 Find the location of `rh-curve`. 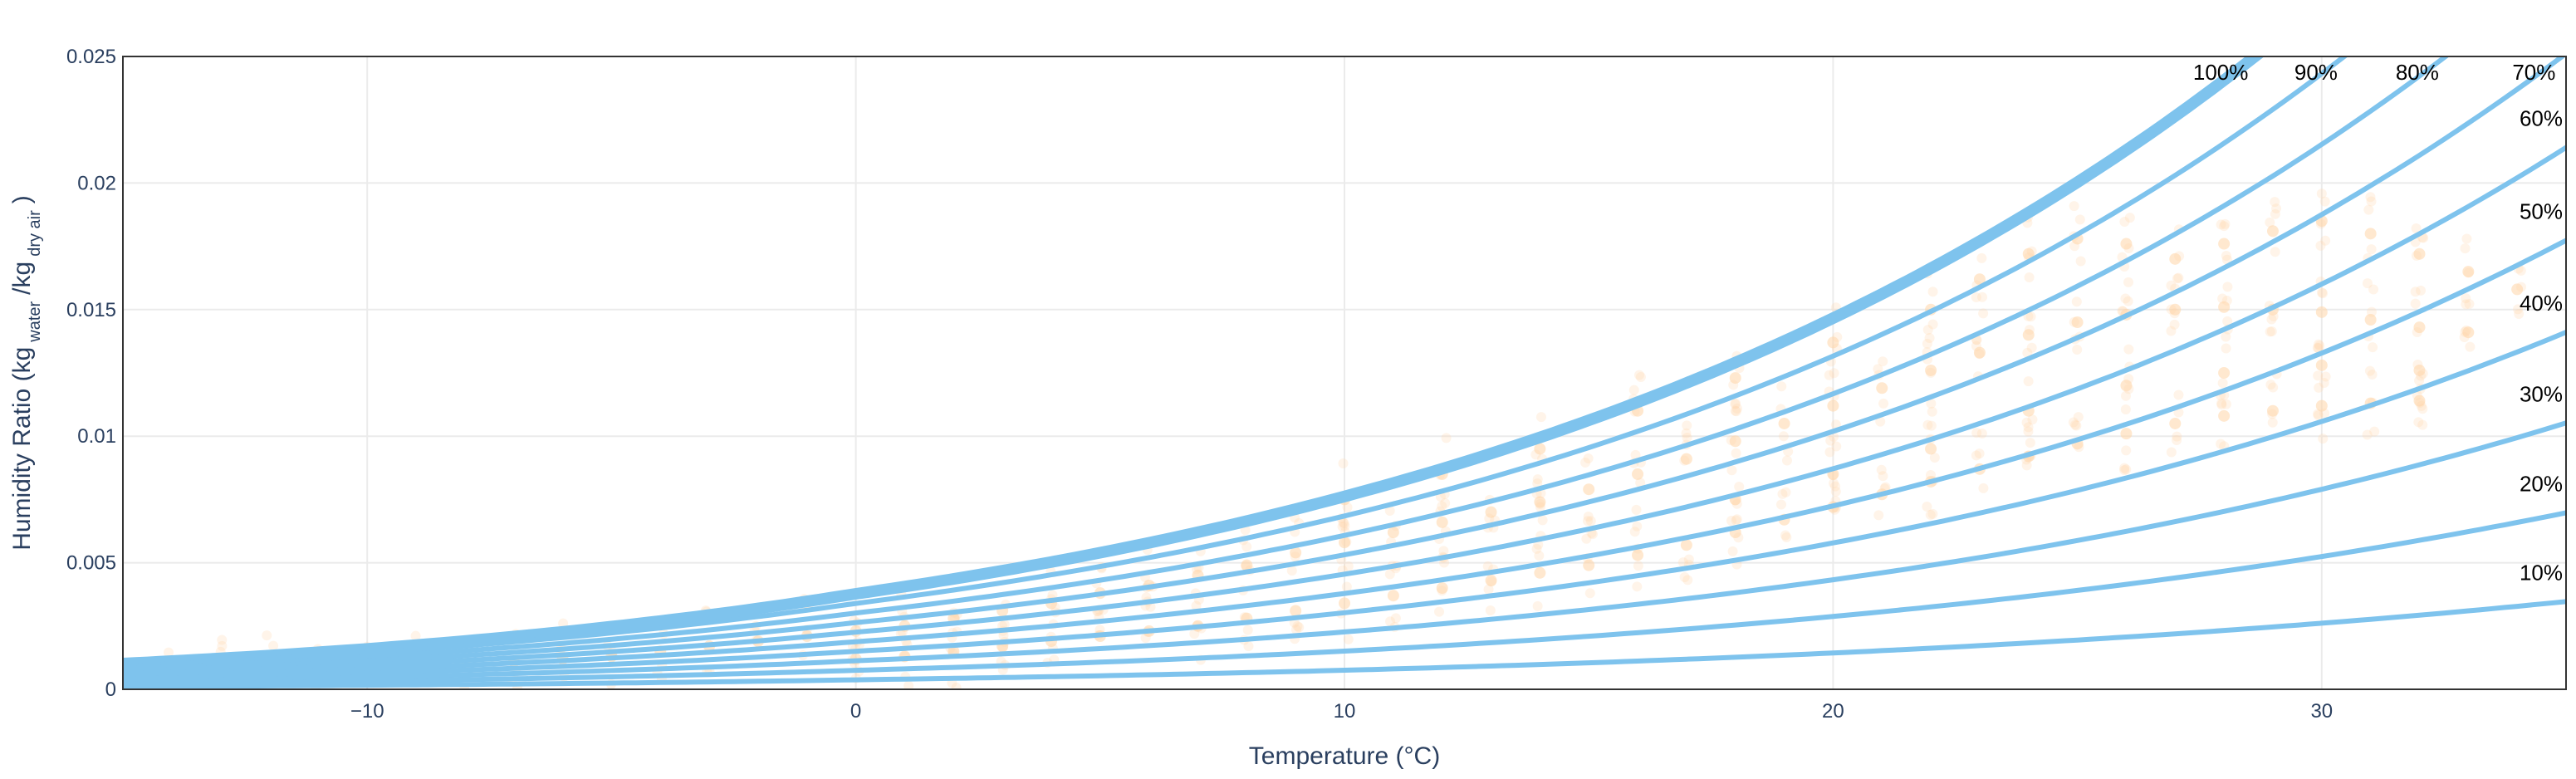

rh-curve is located at coordinates (1344, 644).